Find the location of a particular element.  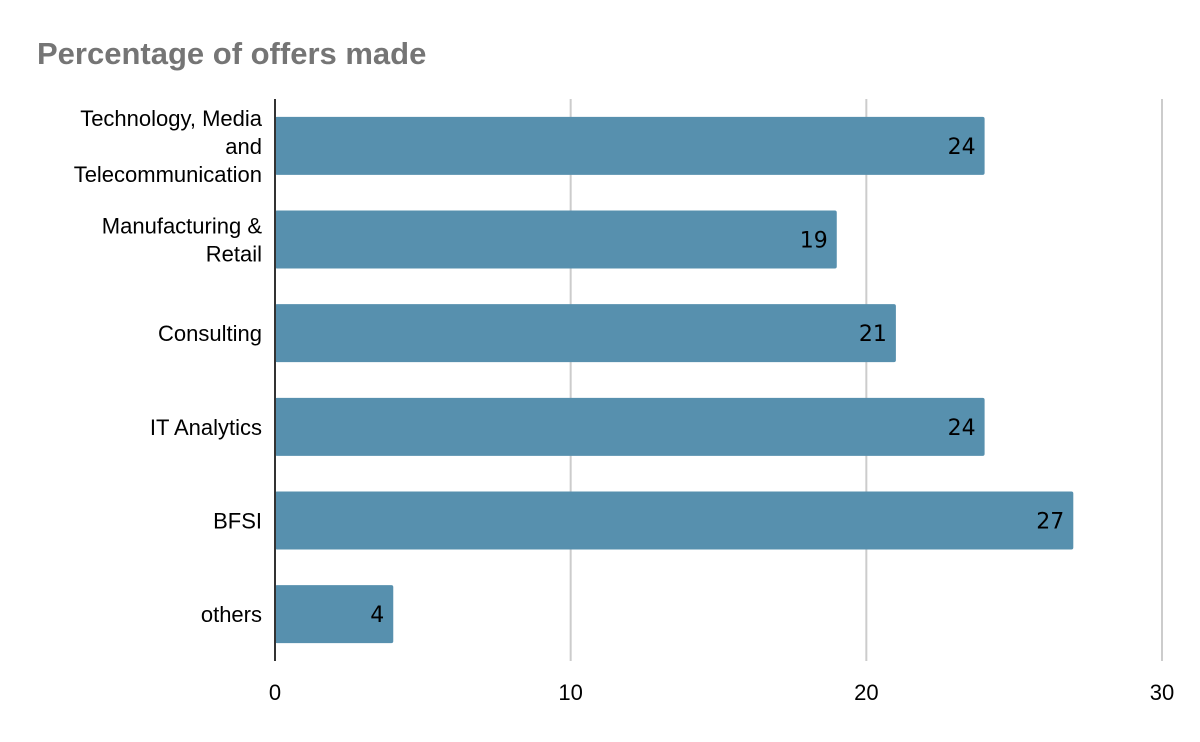

data-label: 19 is located at coordinates (814, 241).